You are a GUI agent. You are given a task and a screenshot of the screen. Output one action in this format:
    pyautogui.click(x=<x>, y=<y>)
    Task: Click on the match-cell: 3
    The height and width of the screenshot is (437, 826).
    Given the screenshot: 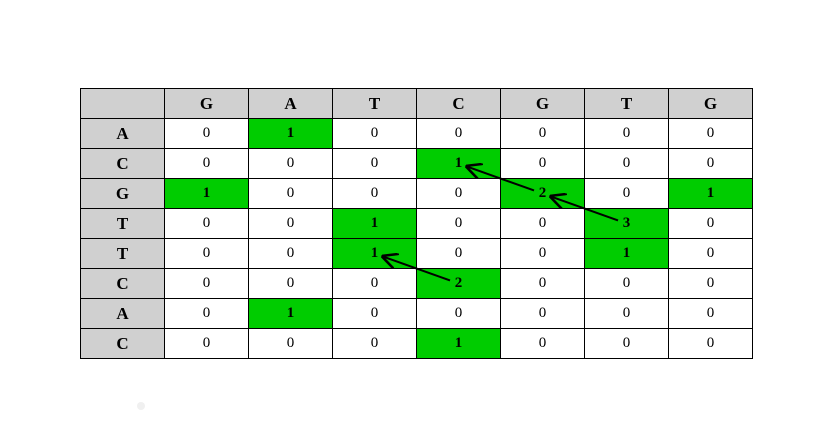 What is the action you would take?
    pyautogui.click(x=626, y=223)
    